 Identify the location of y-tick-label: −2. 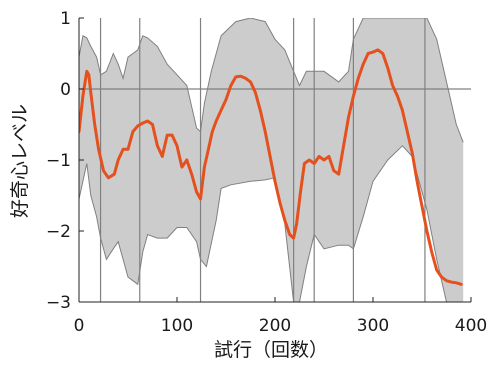
(58, 232).